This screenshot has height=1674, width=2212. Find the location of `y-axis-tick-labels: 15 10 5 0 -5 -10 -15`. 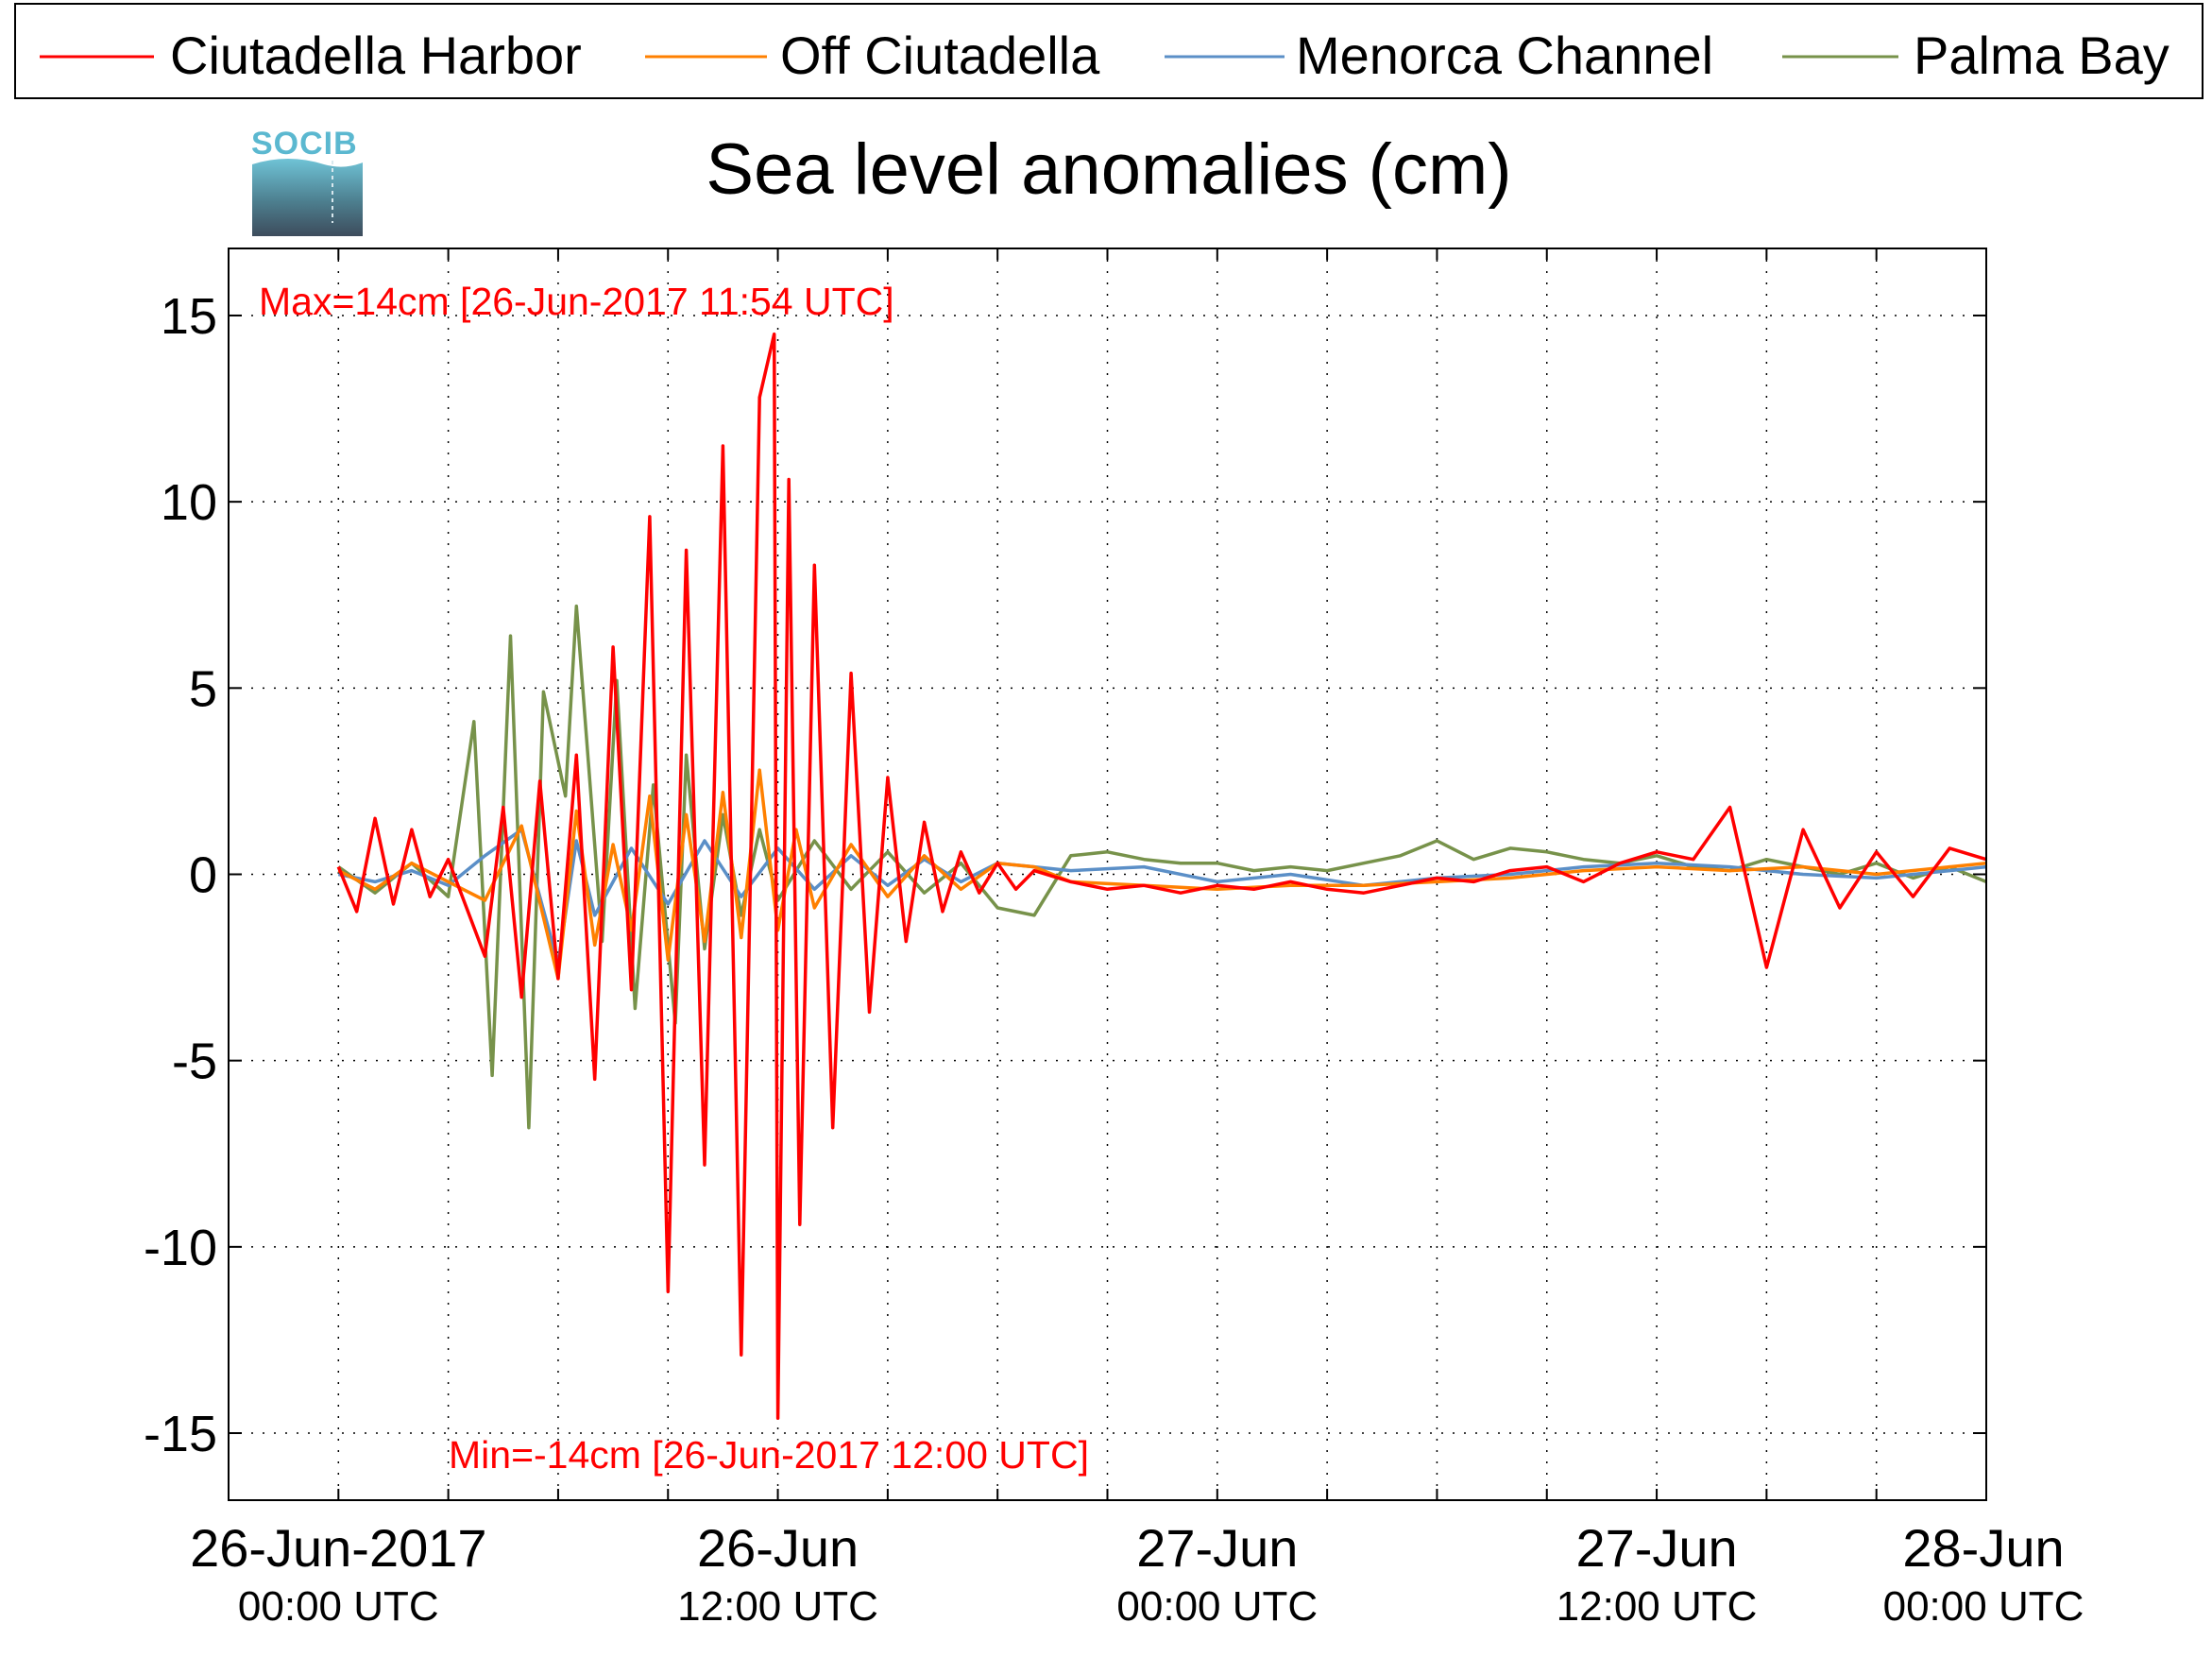

y-axis-tick-labels: 15 10 5 0 -5 -10 -15 is located at coordinates (180, 875).